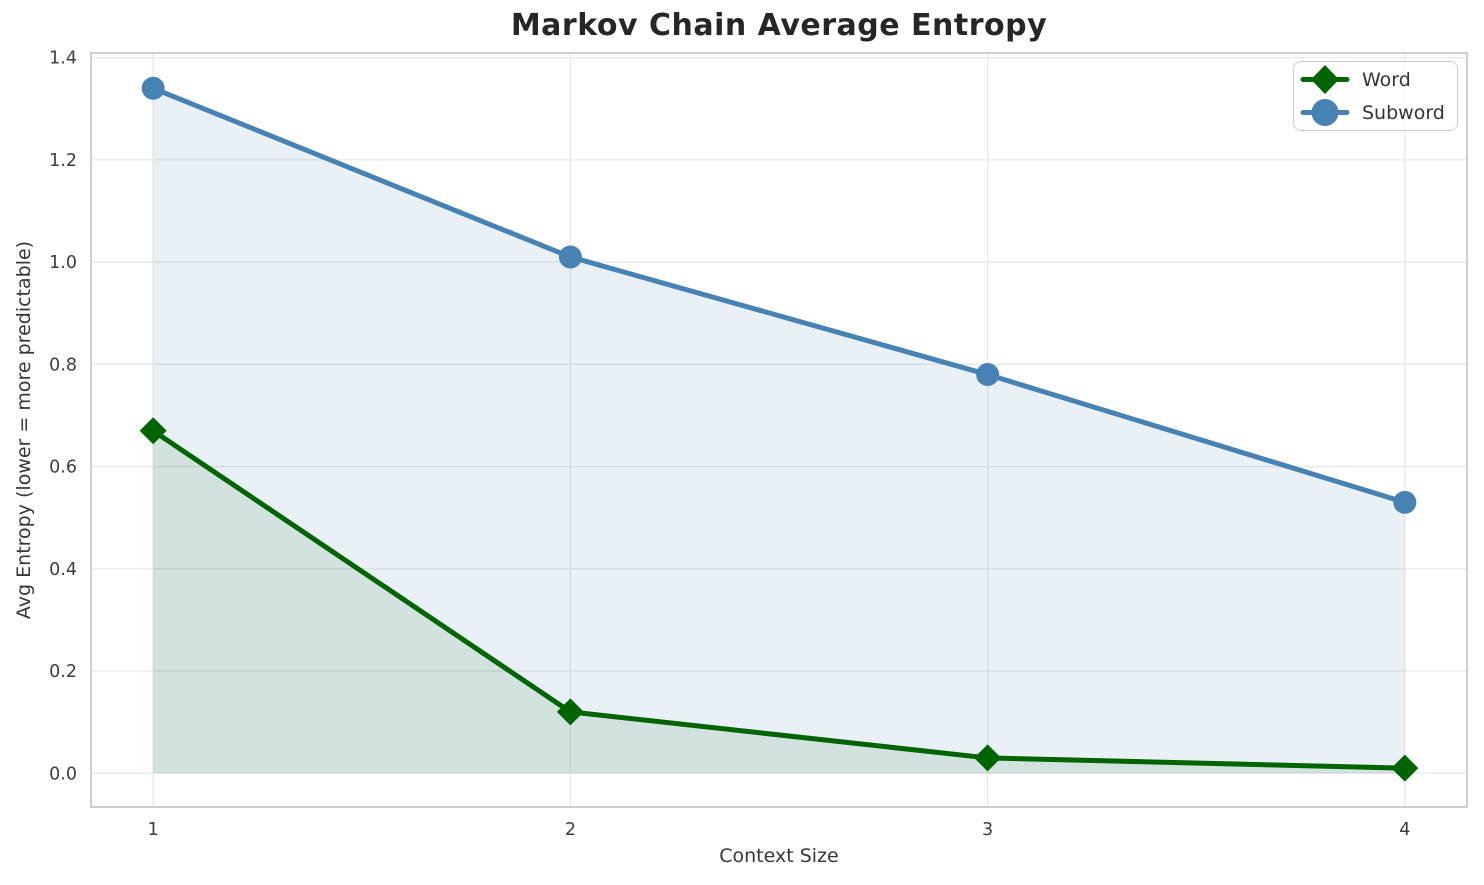  I want to click on x-tick-label: 2, so click(570, 830).